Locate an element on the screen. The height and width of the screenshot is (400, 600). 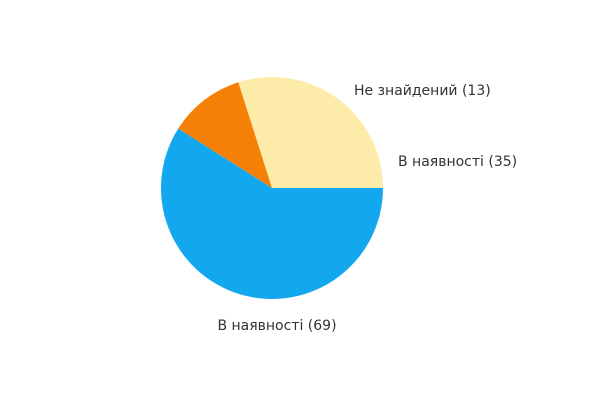
slice-label-2: Не знайдений (13) is located at coordinates (422, 91).